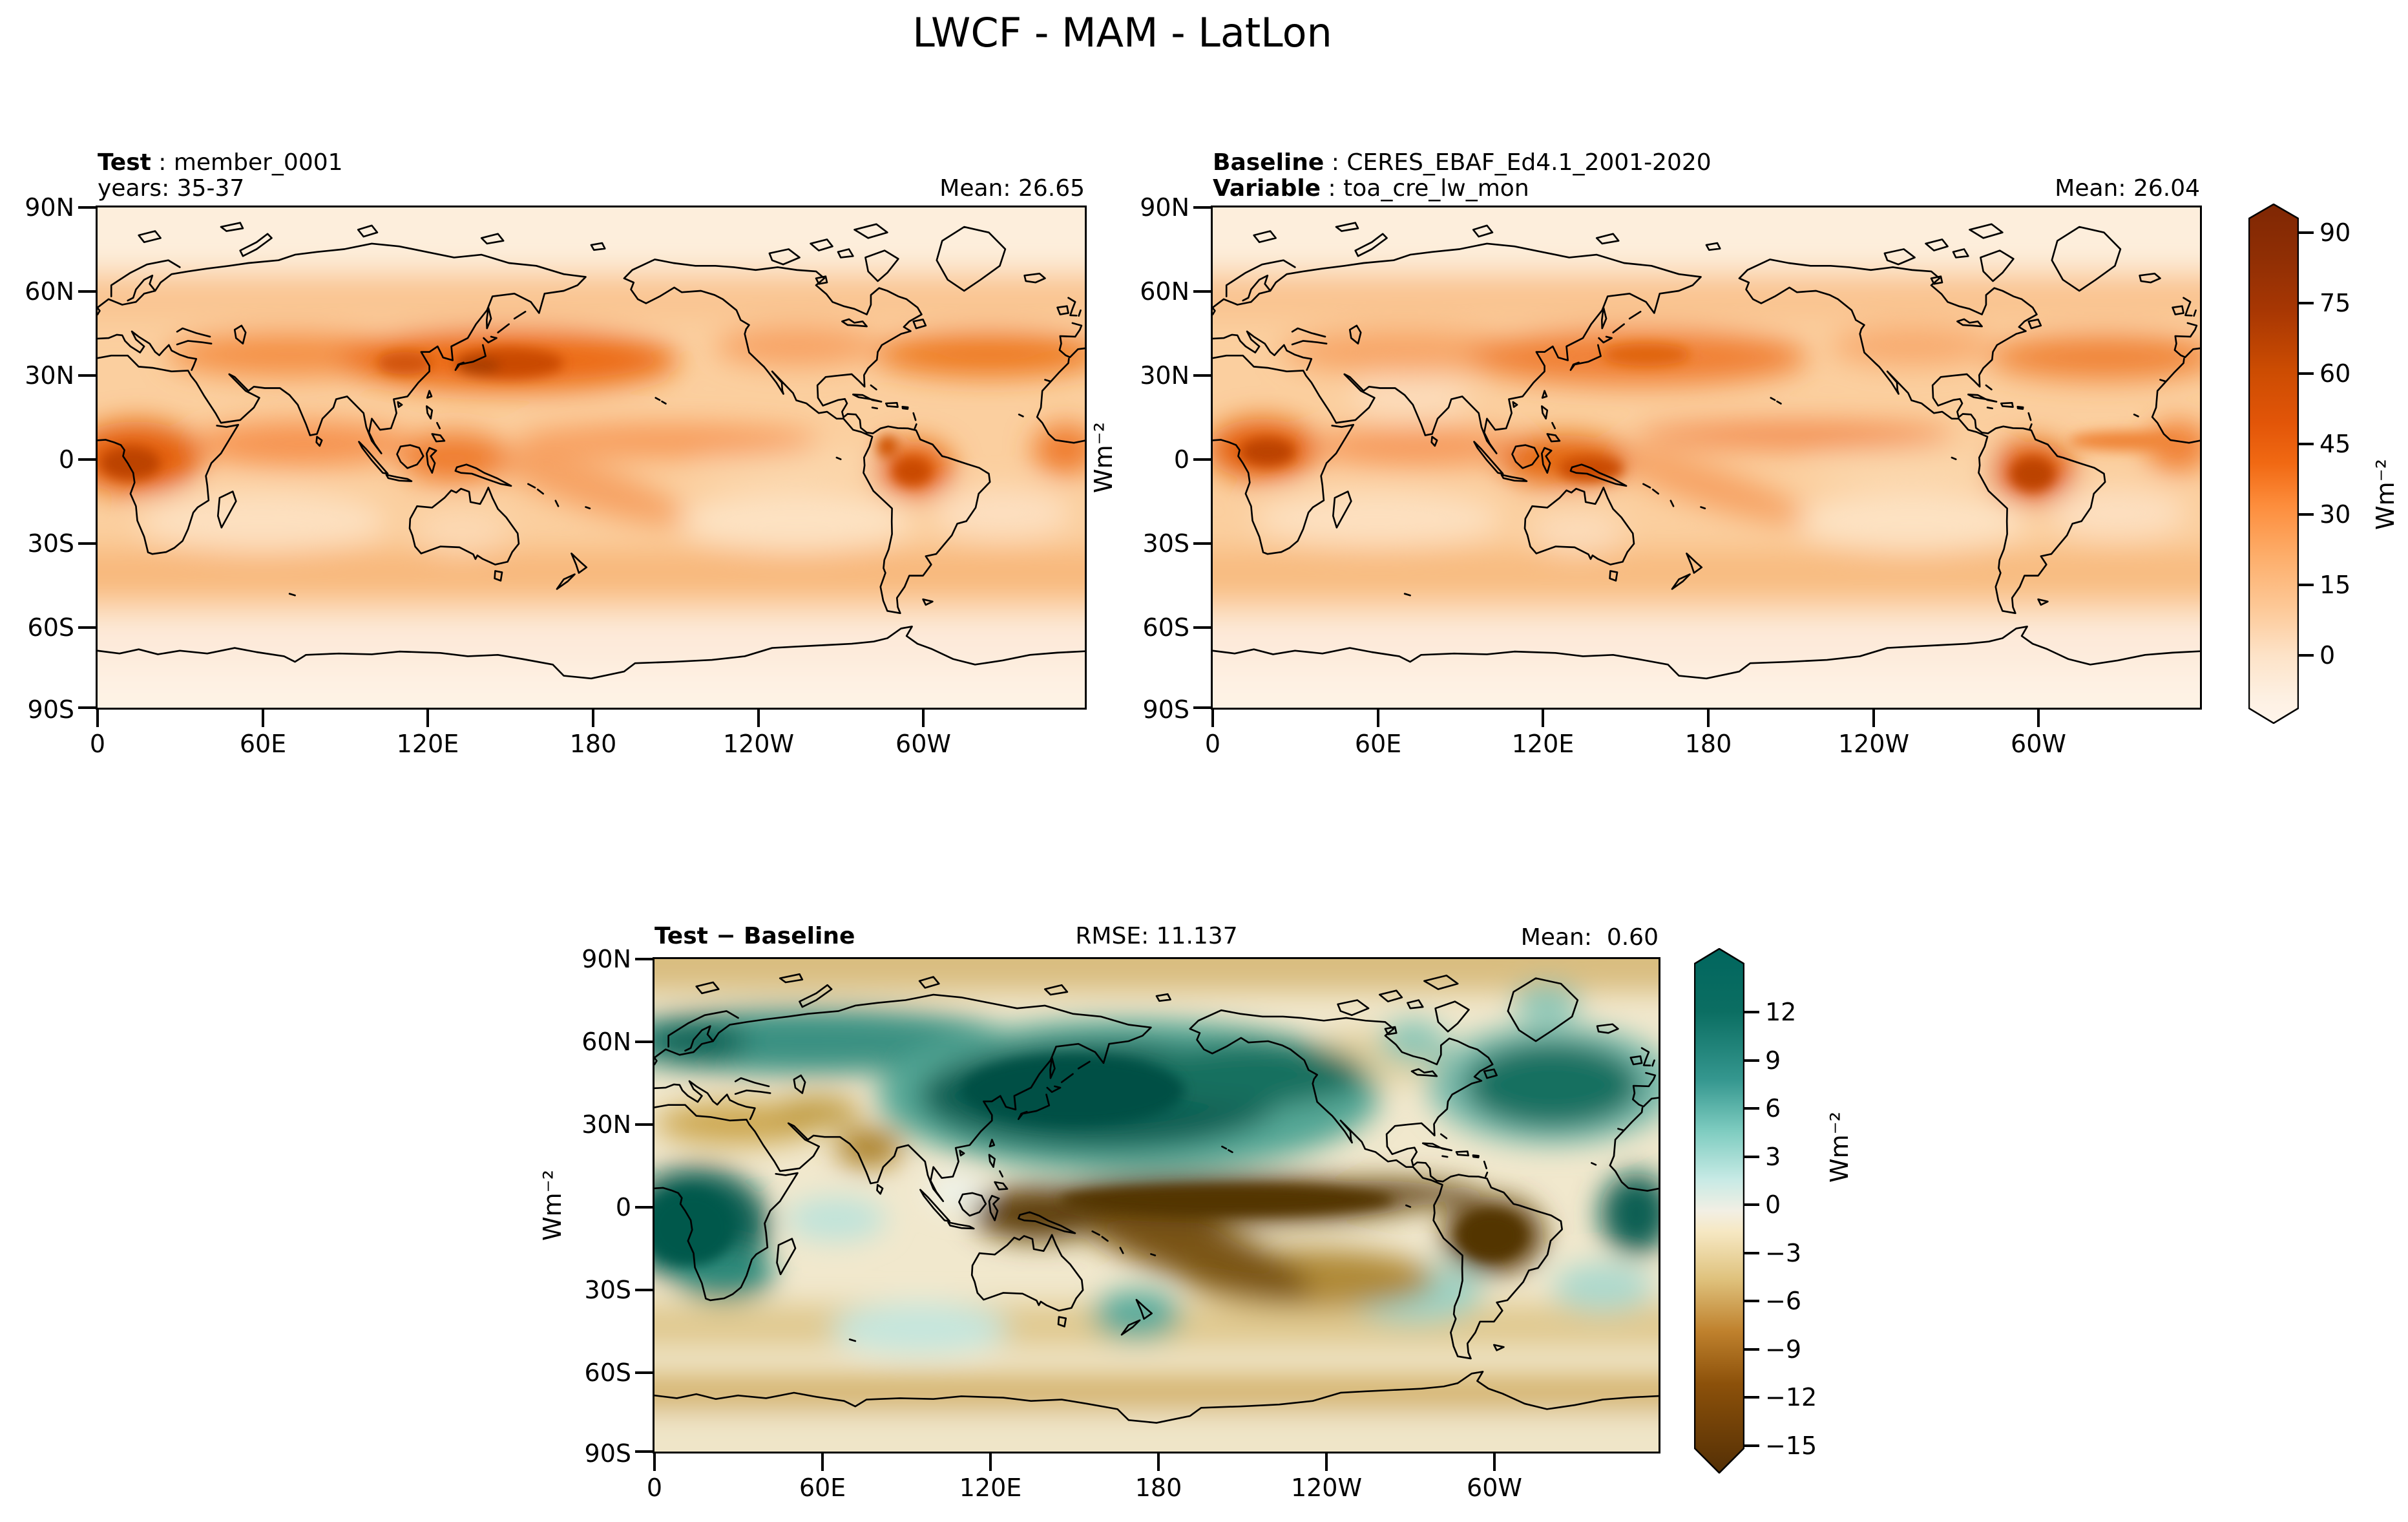  What do you see at coordinates (1710, 417) in the screenshot?
I see `contour-cores-baseline` at bounding box center [1710, 417].